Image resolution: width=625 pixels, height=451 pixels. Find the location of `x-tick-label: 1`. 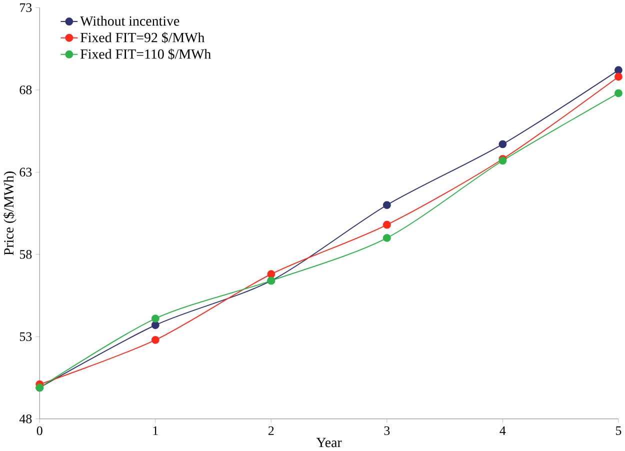

x-tick-label: 1 is located at coordinates (155, 431).